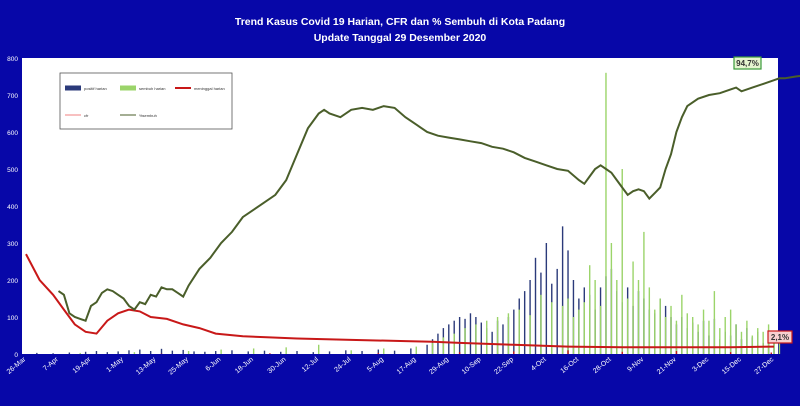  Describe the element at coordinates (12, 318) in the screenshot. I see `y-tick-label: 100` at that location.